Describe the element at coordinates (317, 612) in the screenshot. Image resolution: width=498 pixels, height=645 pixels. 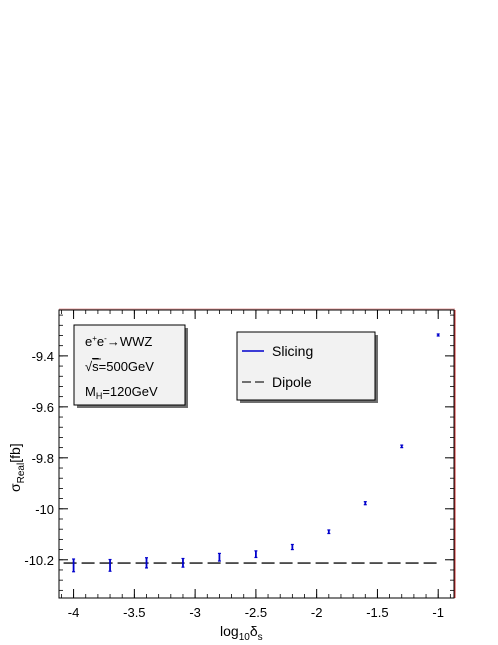
I see `x-tick-label: -2` at that location.